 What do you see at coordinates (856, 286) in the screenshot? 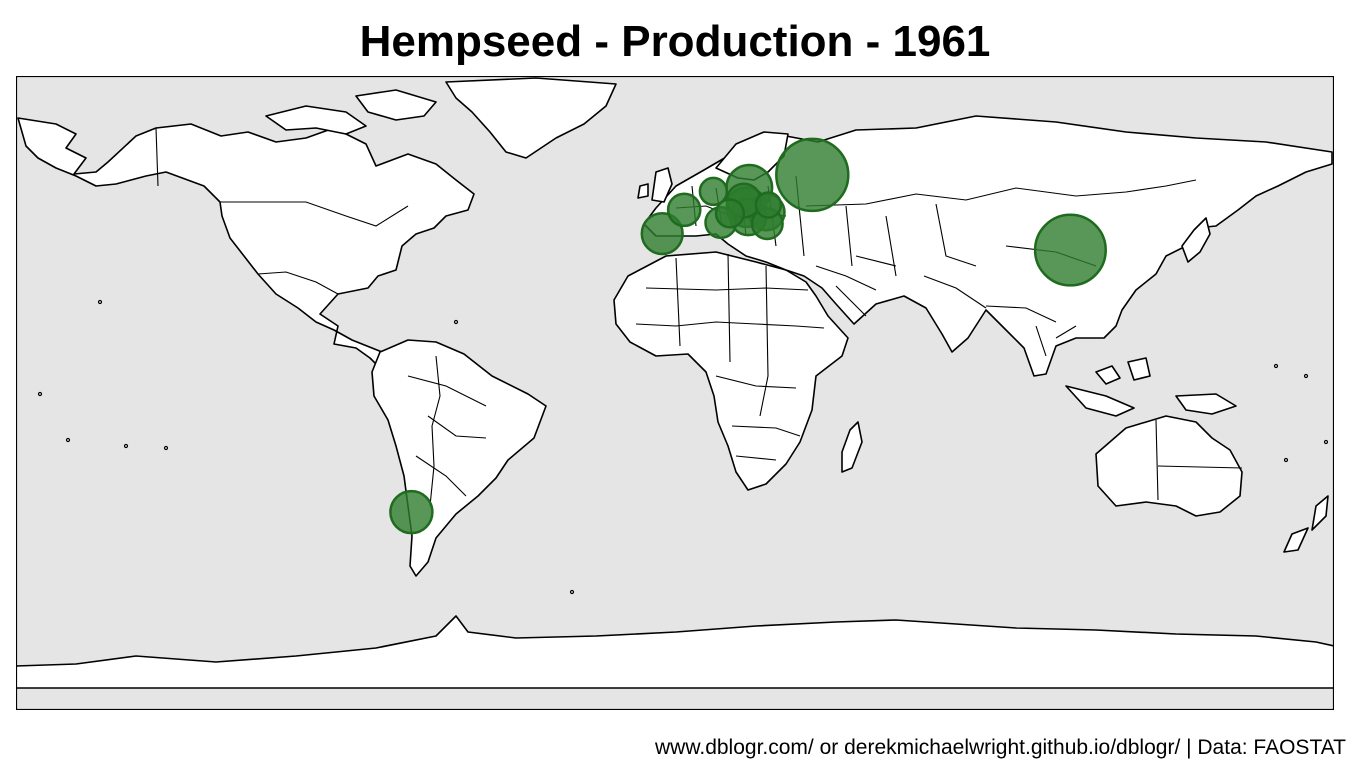
I see `border-middle-east` at bounding box center [856, 286].